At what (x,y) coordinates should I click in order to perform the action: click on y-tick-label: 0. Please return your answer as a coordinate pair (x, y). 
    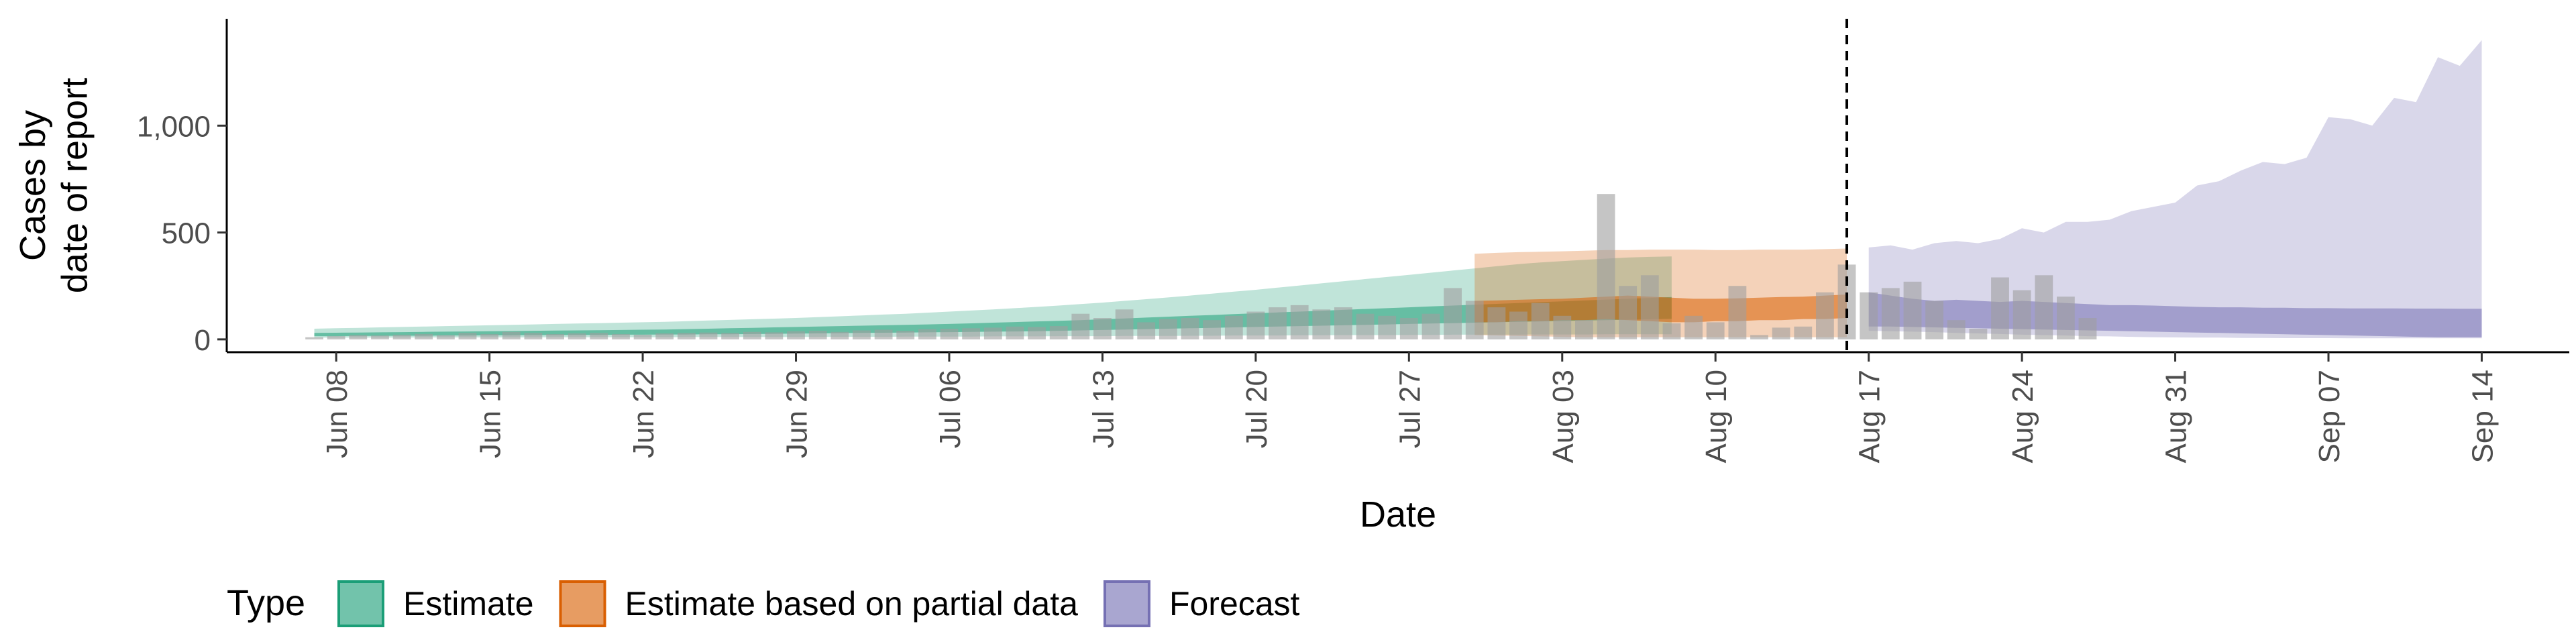
    Looking at the image, I should click on (203, 340).